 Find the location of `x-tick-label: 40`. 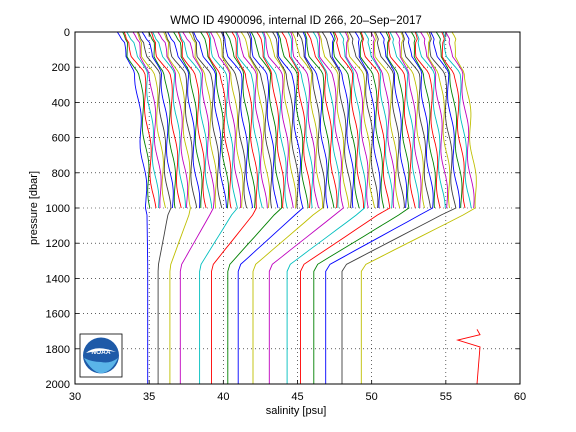

x-tick-label: 40 is located at coordinates (223, 397).